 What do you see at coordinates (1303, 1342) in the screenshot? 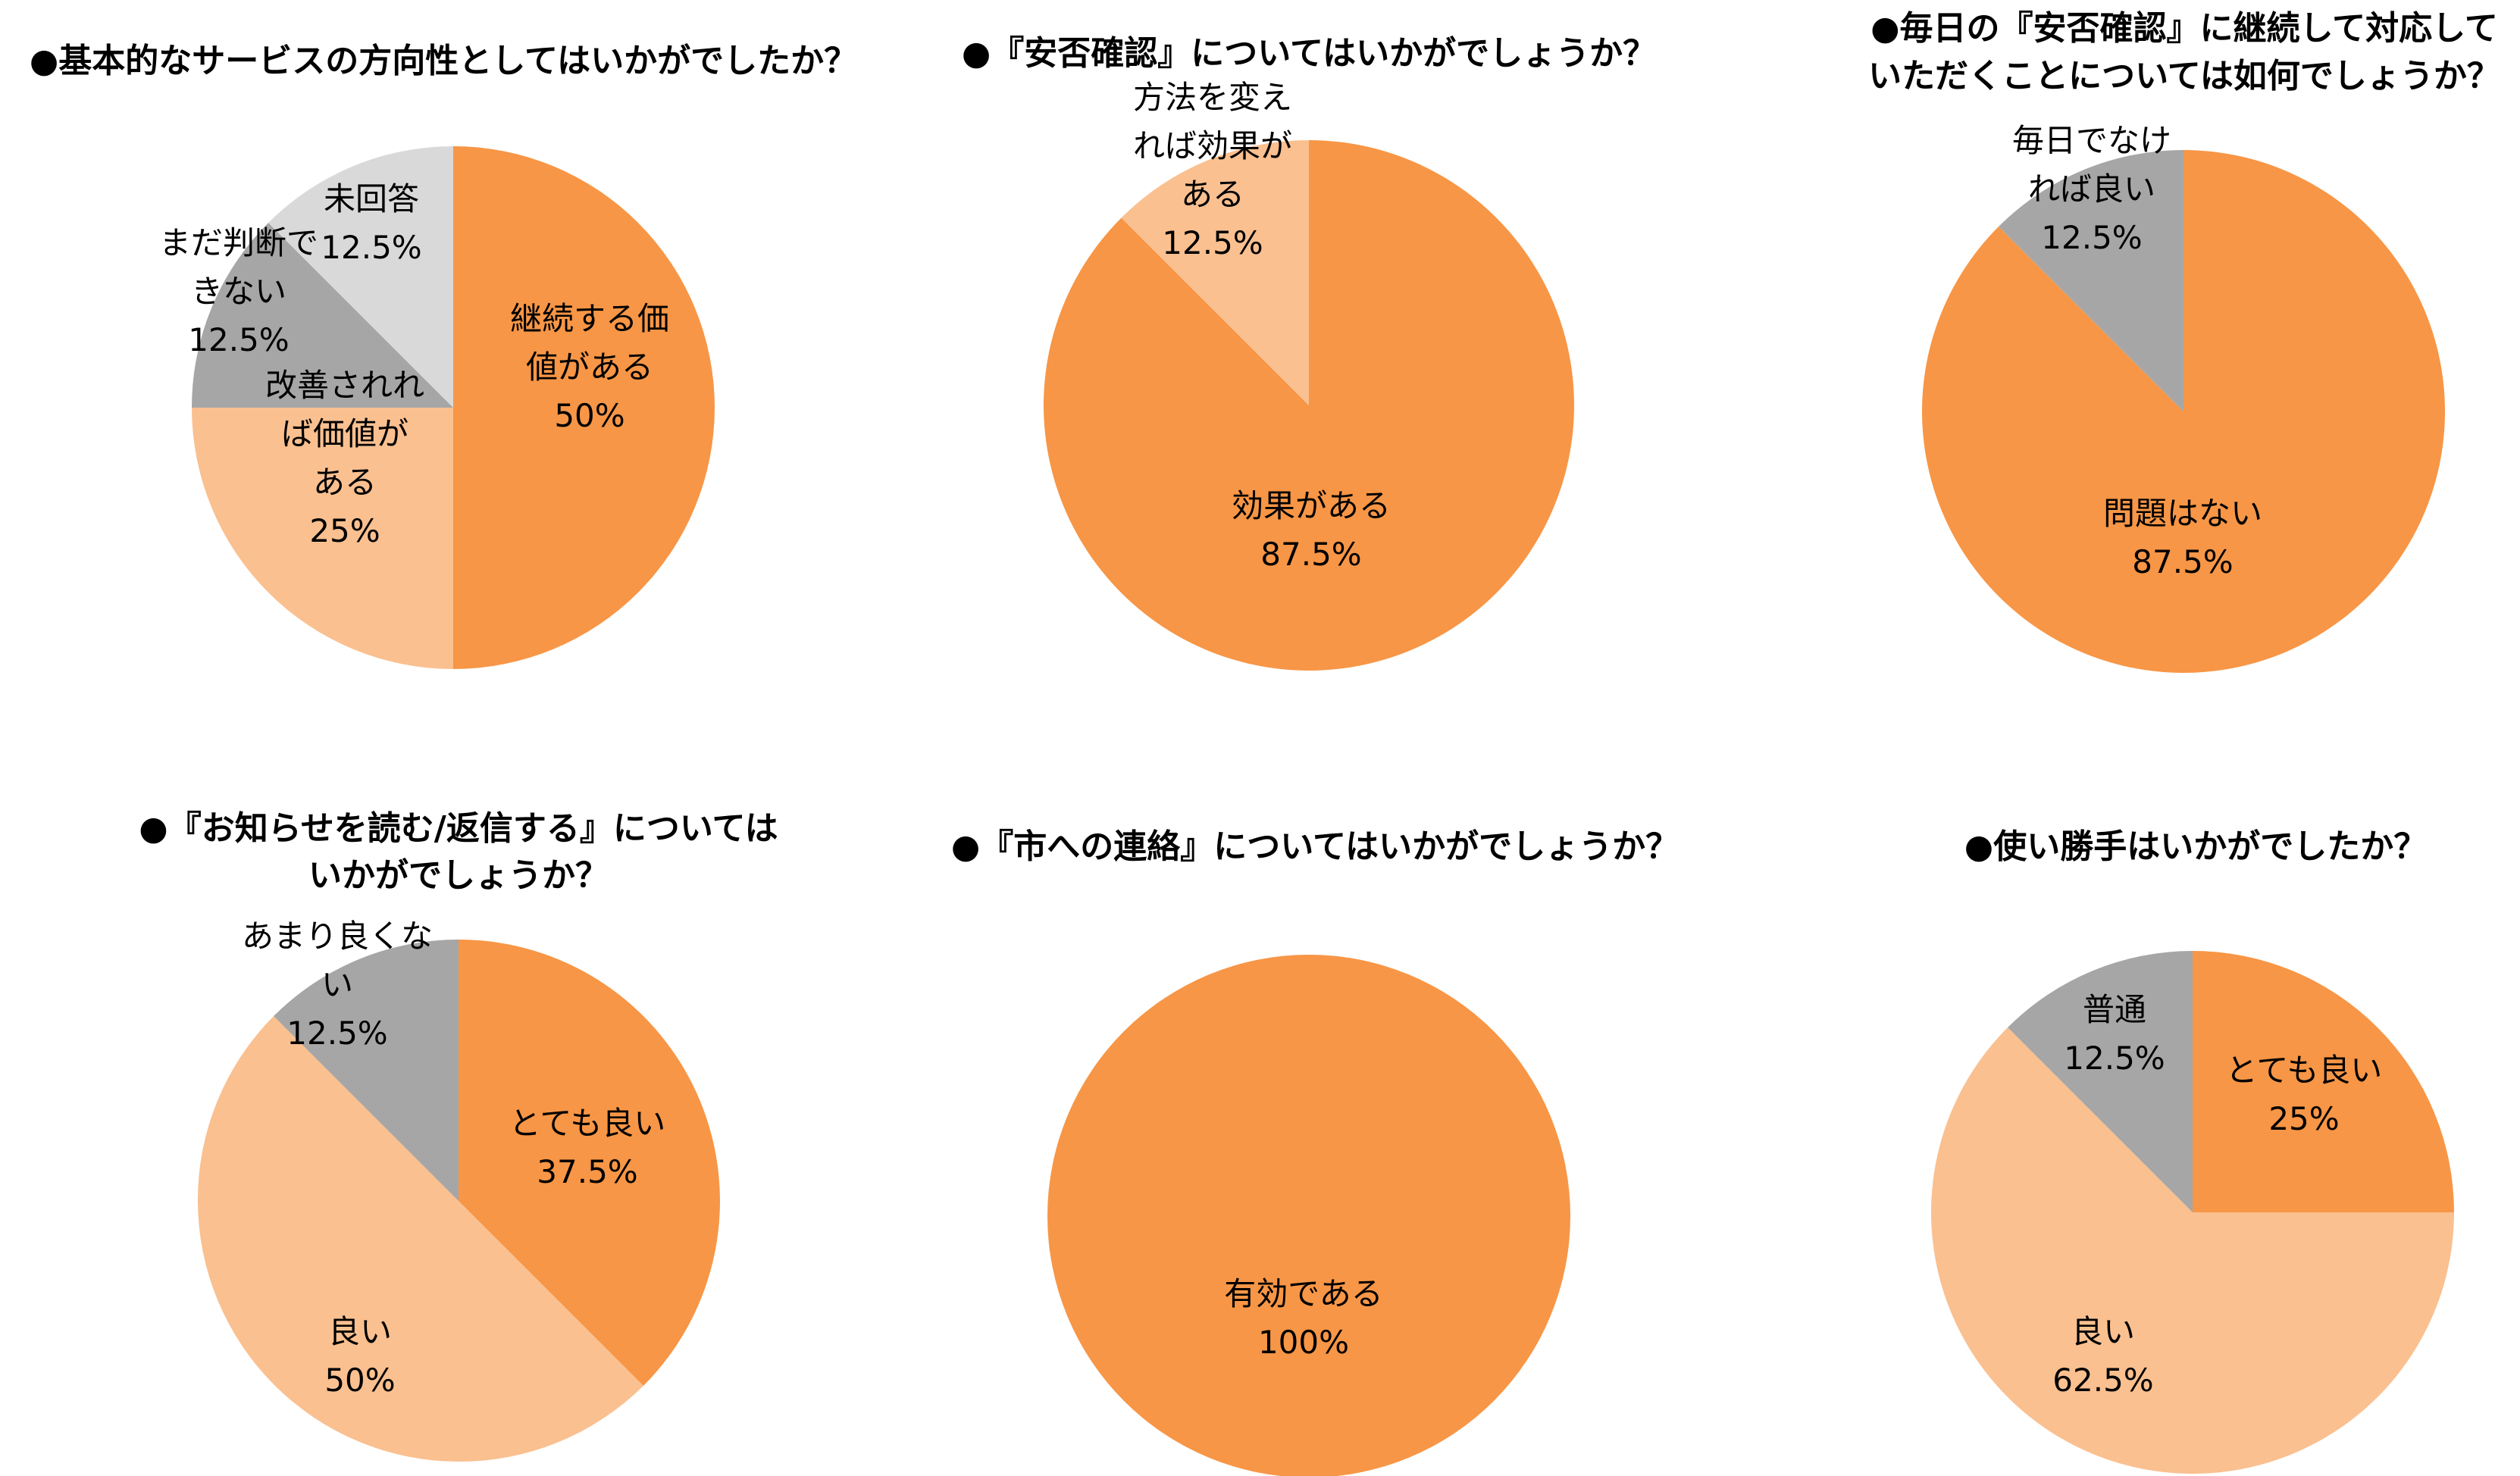
I see `slice-percentage: 100%` at bounding box center [1303, 1342].